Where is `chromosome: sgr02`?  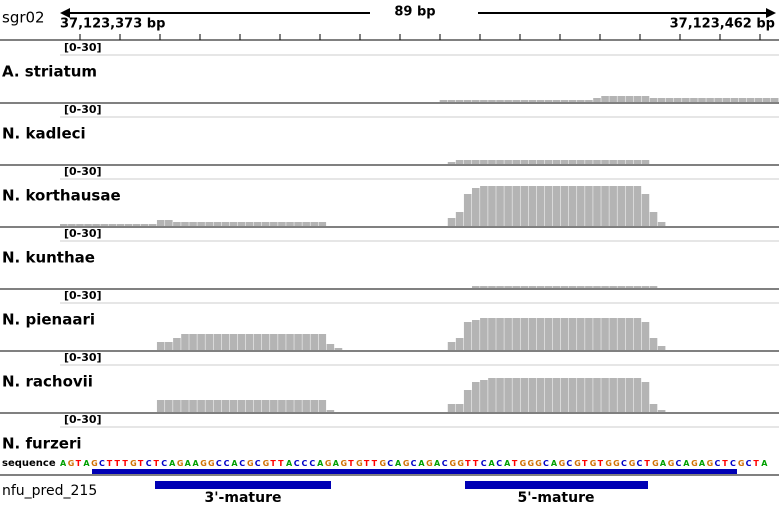
chromosome: sgr02 is located at coordinates (23, 18).